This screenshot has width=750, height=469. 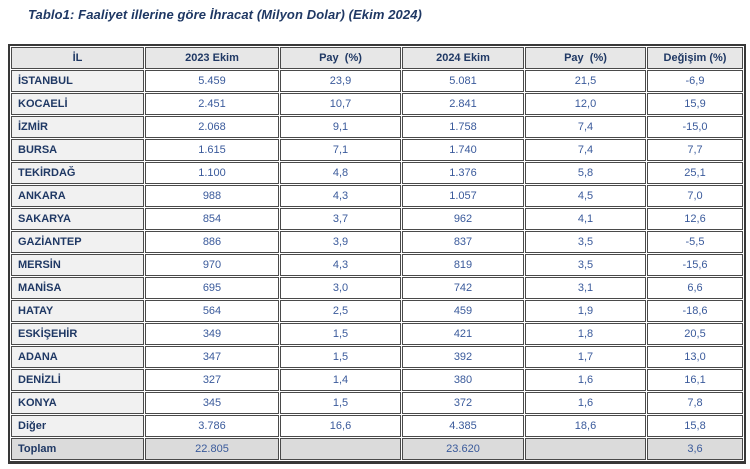 I want to click on cell-change: 15,8, so click(x=695, y=426).